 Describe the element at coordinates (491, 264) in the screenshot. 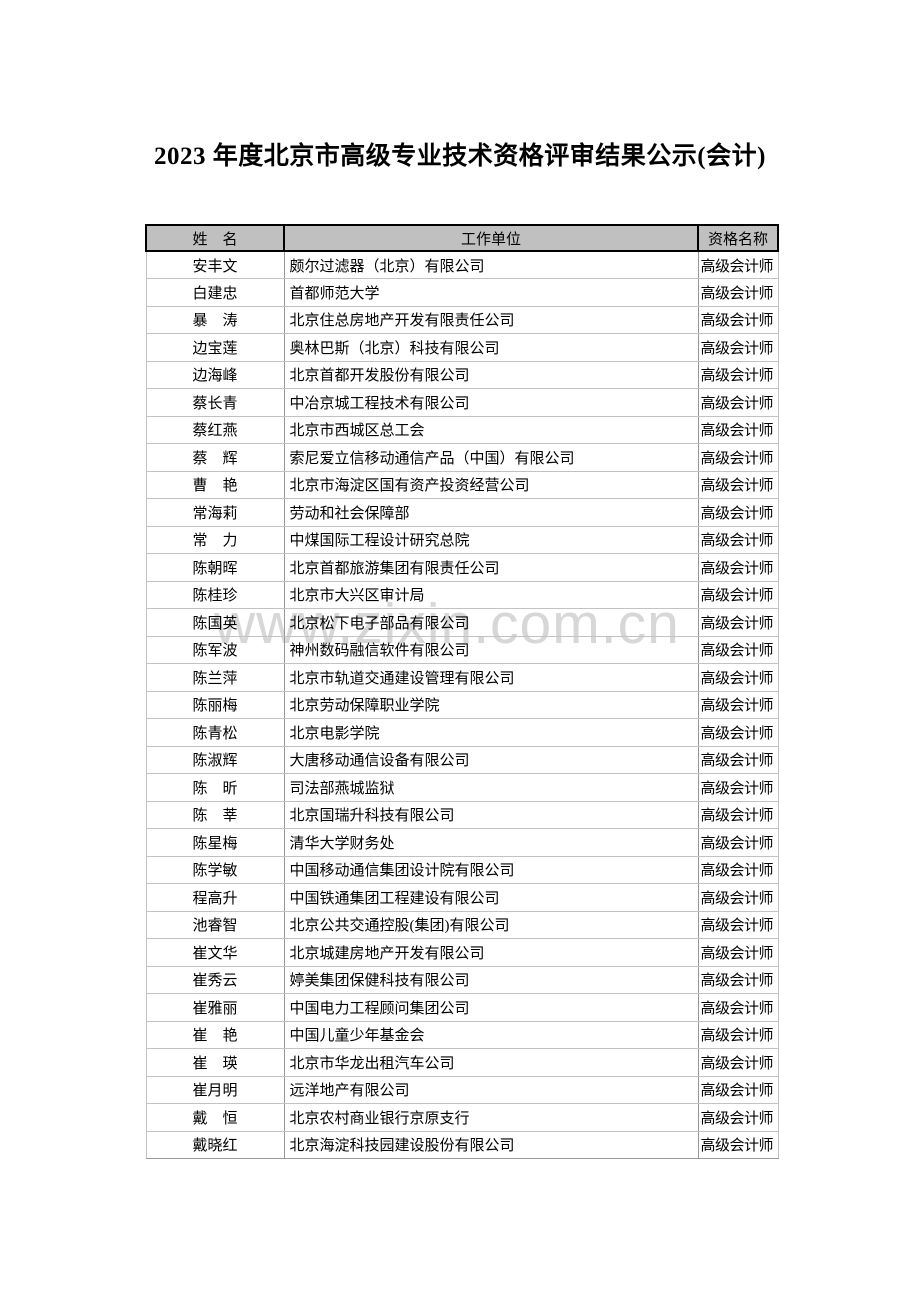

I see `cell-employer: 颇尔过滤器（北京）有限公司` at that location.